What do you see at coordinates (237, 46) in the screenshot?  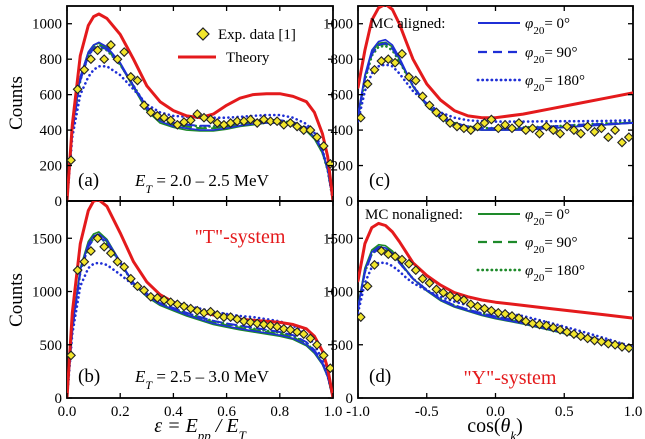 I see `legend-left: Exp. data [1] Theory` at bounding box center [237, 46].